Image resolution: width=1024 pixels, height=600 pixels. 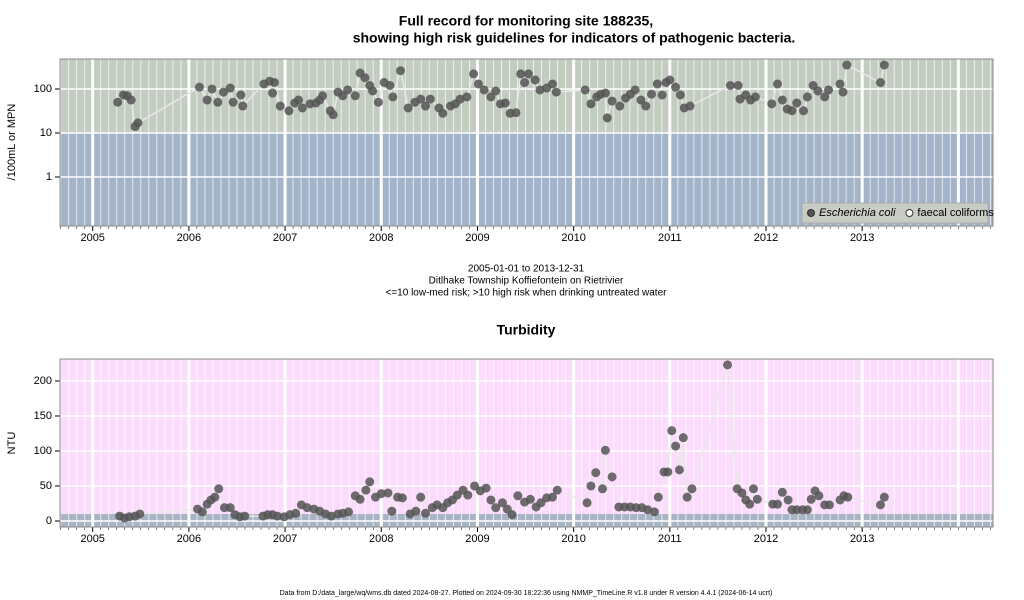 I want to click on x-tick-label: 2011, so click(x=670, y=539).